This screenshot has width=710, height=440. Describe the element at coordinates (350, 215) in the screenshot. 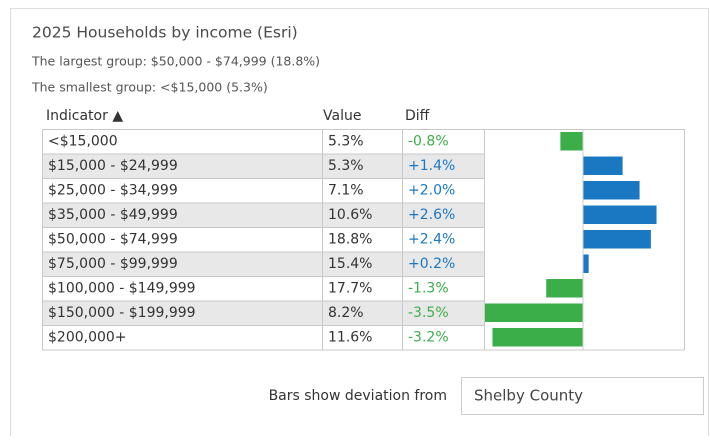

I see `value: 10.6%` at that location.